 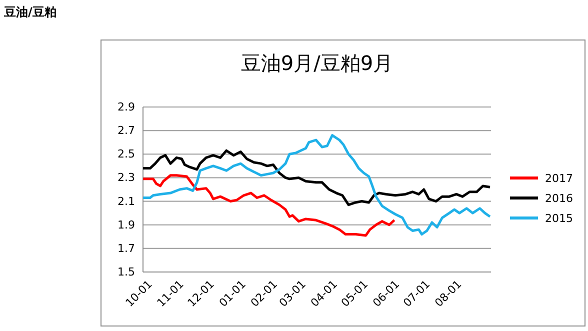 What do you see at coordinates (126, 131) in the screenshot?
I see `y-tick-label: 2.7` at bounding box center [126, 131].